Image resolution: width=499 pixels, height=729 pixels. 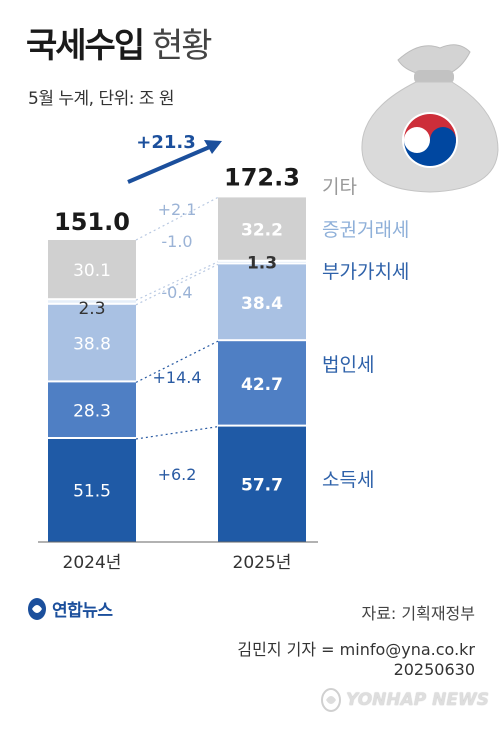 What do you see at coordinates (339, 187) in the screenshot?
I see `legend-label-series-4: 기타` at bounding box center [339, 187].